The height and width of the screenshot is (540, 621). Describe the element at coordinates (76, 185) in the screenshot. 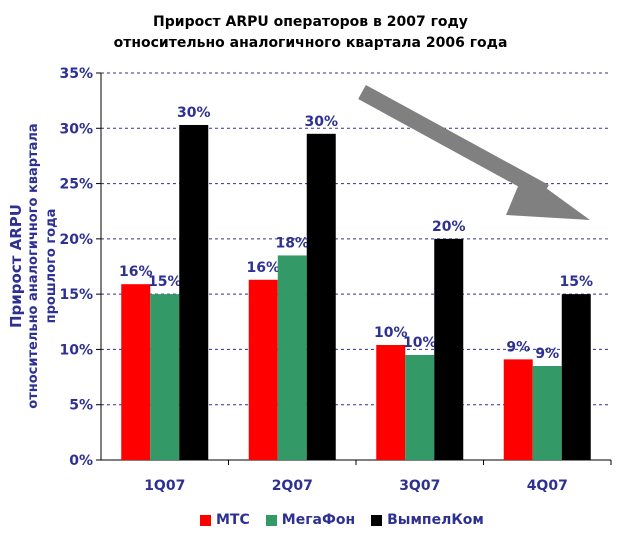

I see `y-tick-label: 25%` at that location.